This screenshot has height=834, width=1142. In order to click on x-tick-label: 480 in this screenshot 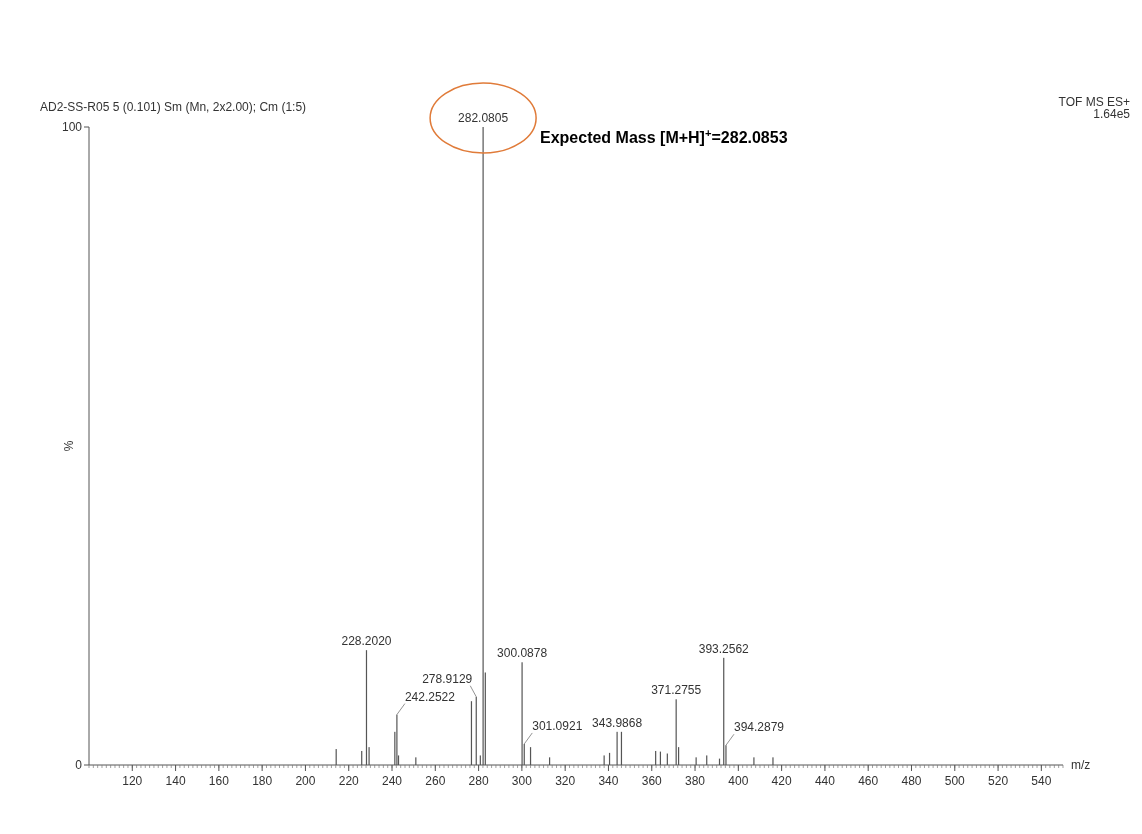, I will do `click(911, 781)`.